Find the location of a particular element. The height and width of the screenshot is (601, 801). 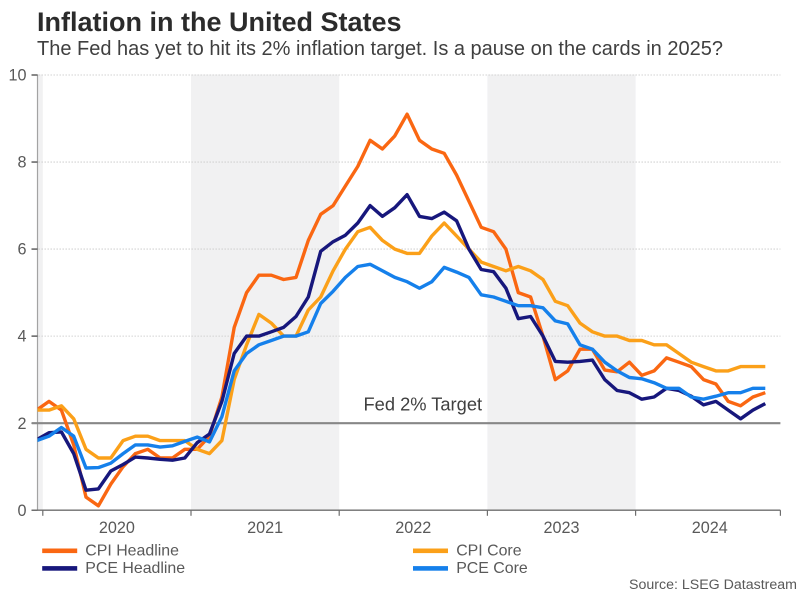

svg-text: Fed 2% Target is located at coordinates (423, 404).